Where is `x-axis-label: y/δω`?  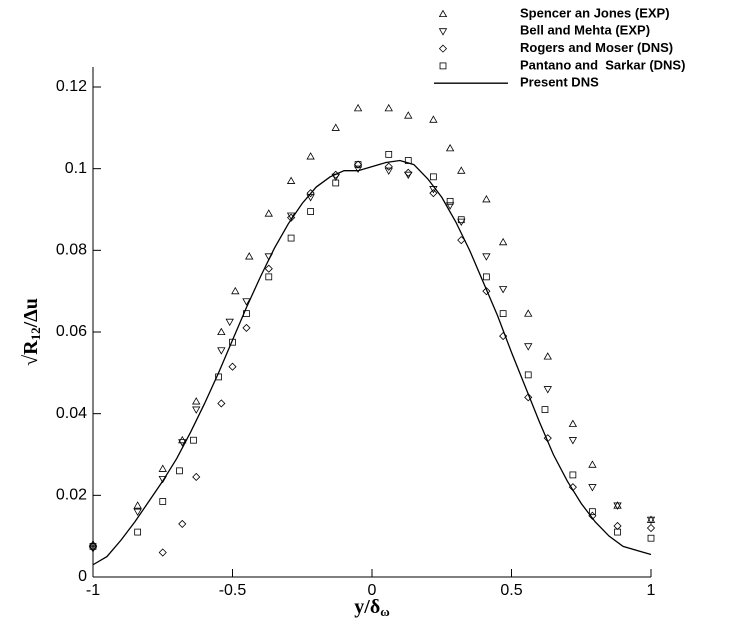 x-axis-label: y/δω is located at coordinates (371, 607).